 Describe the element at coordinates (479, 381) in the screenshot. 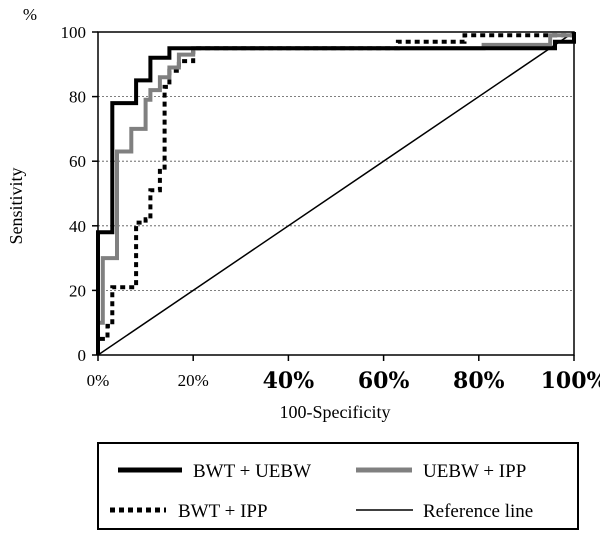

I see `x-tick-label: 80%` at that location.